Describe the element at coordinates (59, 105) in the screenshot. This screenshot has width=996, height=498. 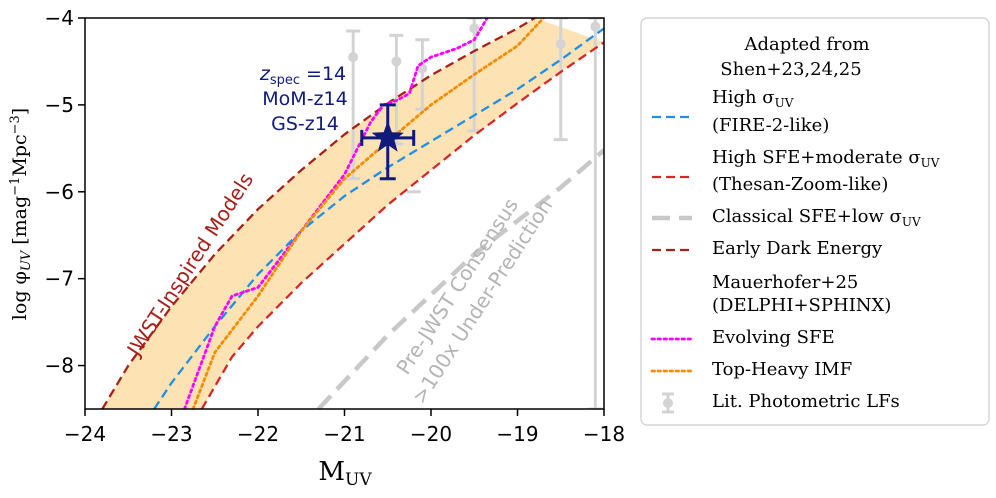
I see `y-tick-label: −5` at that location.